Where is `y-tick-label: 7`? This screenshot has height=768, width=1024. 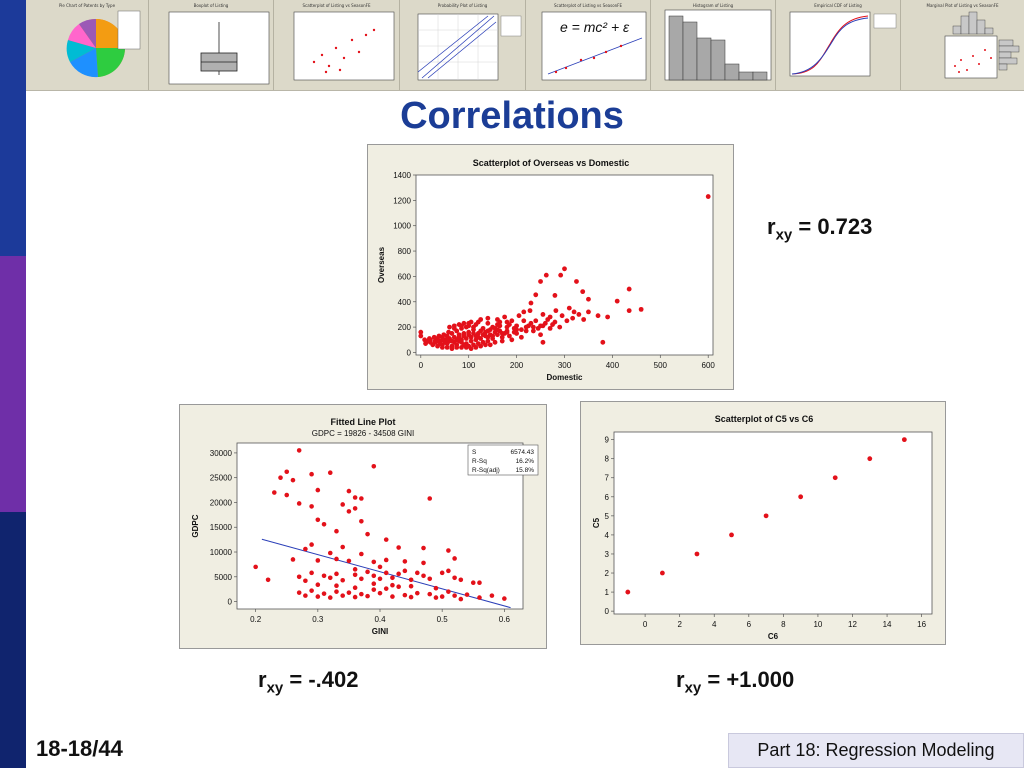 y-tick-label: 7 is located at coordinates (607, 478).